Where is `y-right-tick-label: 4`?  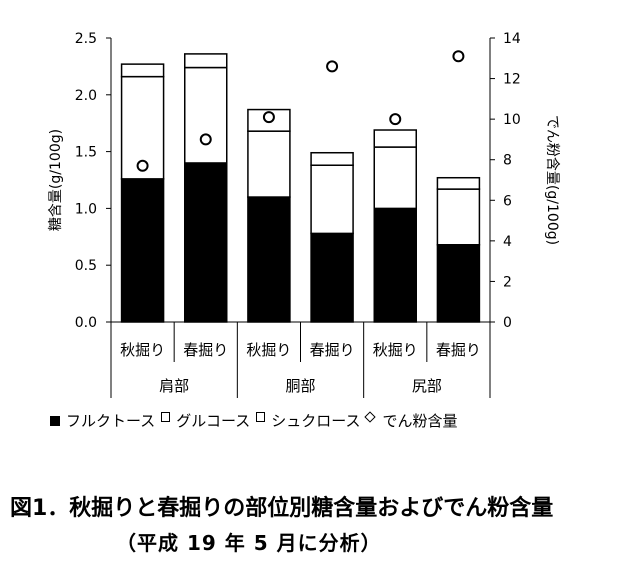
y-right-tick-label: 4 is located at coordinates (507, 242).